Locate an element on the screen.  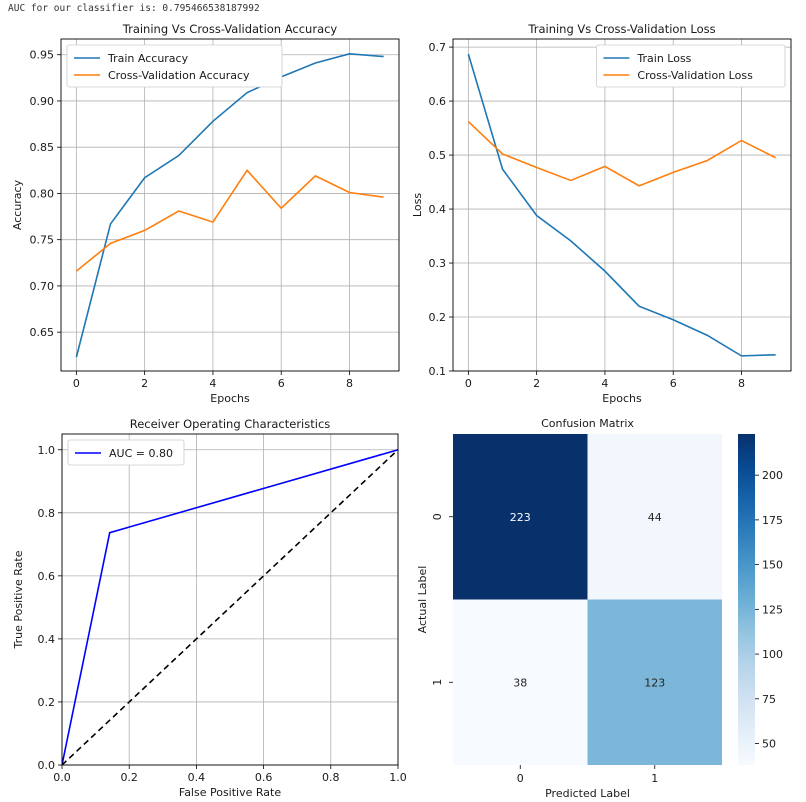
x-tick-label: 0.8 is located at coordinates (331, 777).